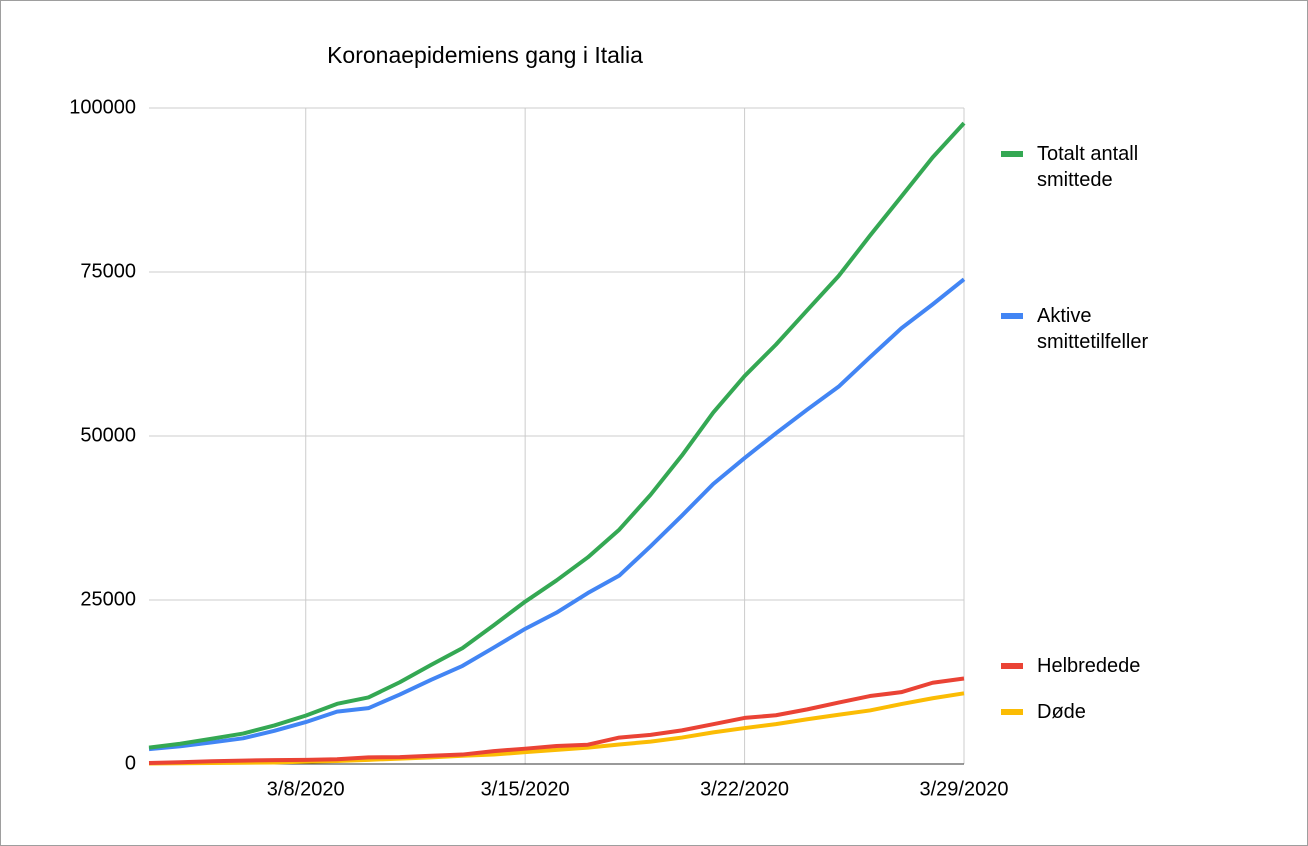 The height and width of the screenshot is (846, 1308). Describe the element at coordinates (744, 789) in the screenshot. I see `x-tick-label: 3/22/2020` at that location.